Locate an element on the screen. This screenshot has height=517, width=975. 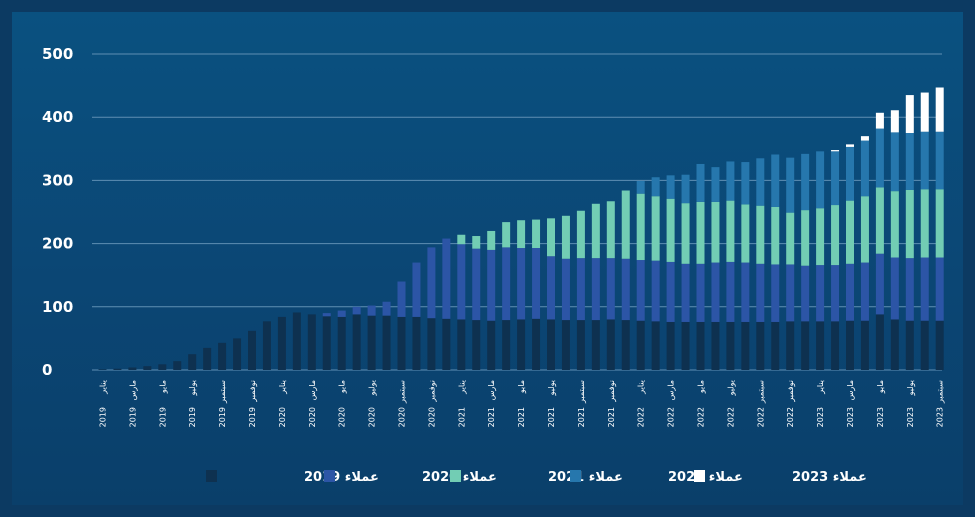
x-tick-month: مايو is located at coordinates (701, 387).